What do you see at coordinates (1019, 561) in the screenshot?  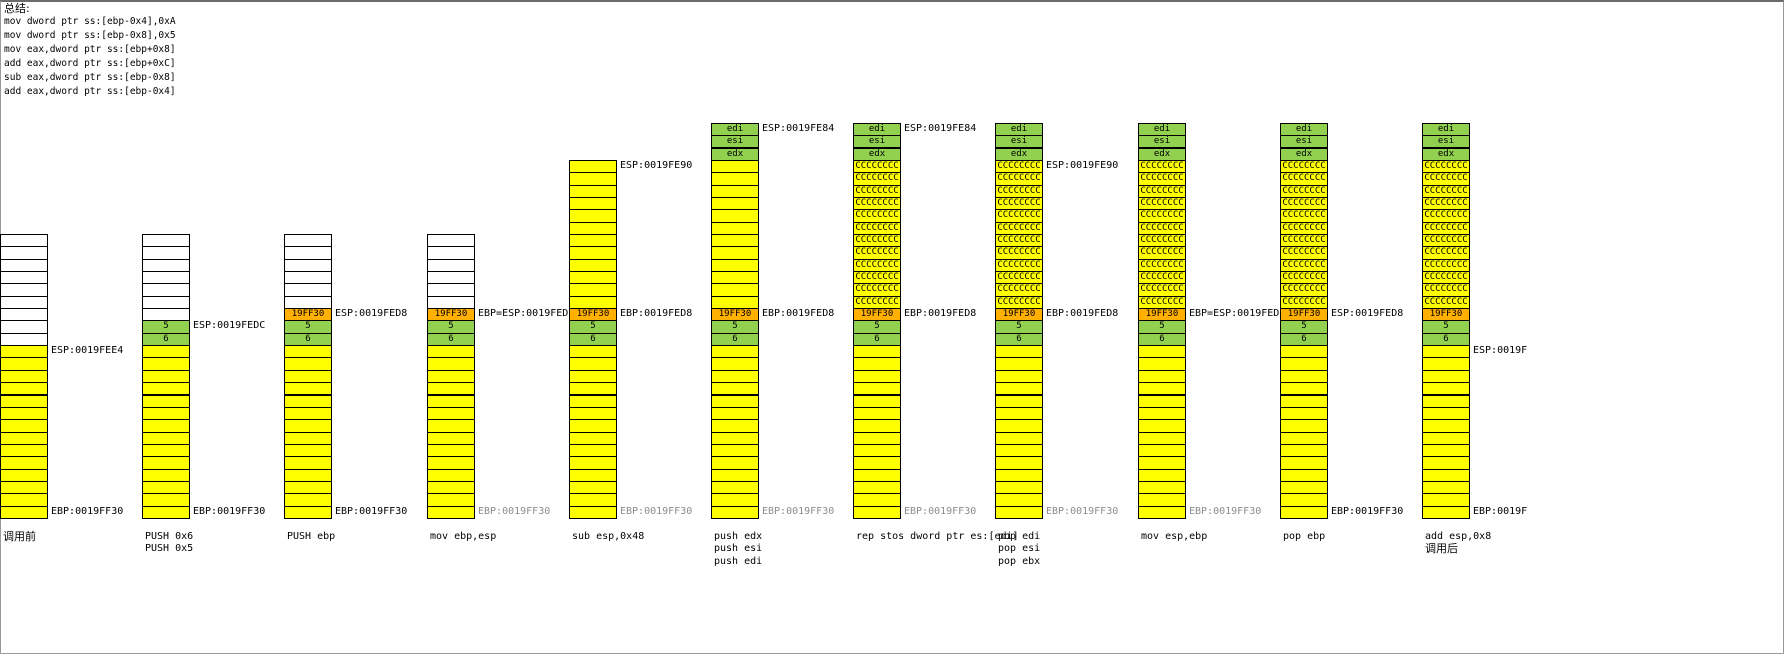 I see `instruction-caption: pop ebx` at bounding box center [1019, 561].